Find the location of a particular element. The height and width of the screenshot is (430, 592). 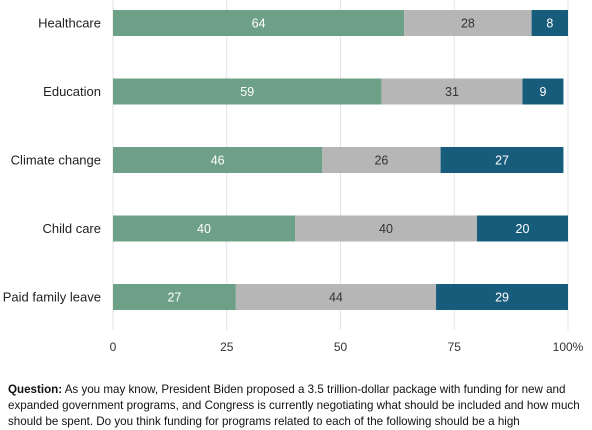

question-label: Question: is located at coordinates (35, 389).